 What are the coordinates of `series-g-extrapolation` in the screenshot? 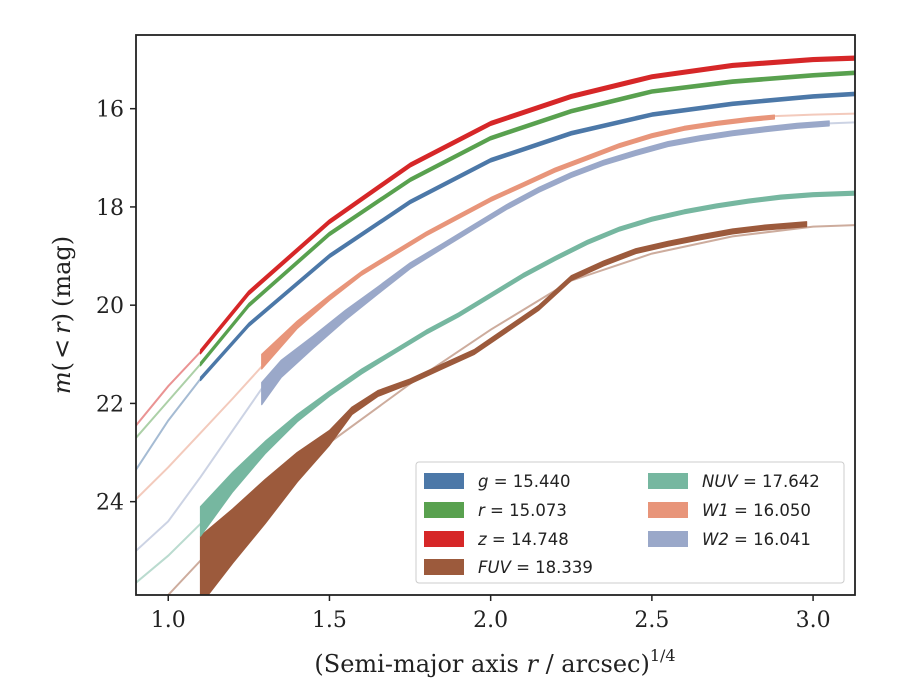 It's located at (169, 424).